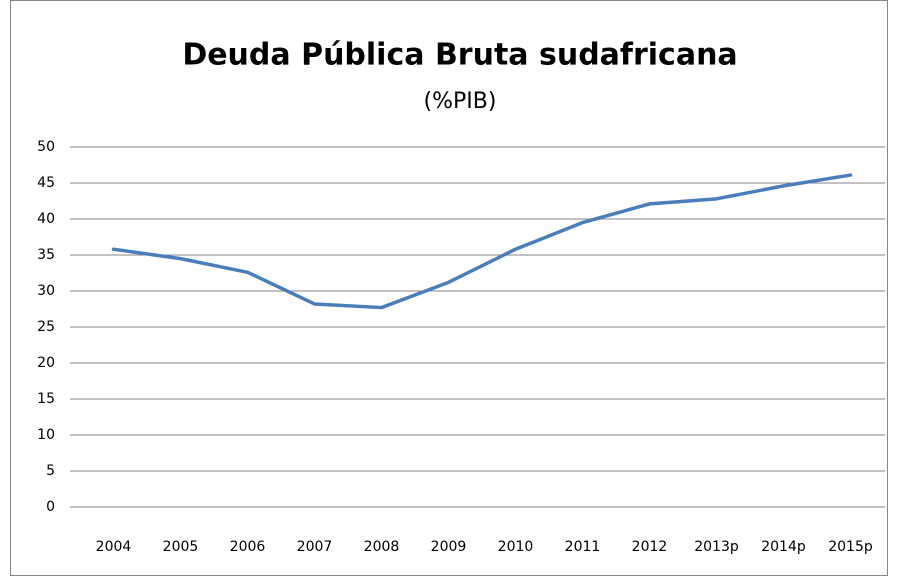 The height and width of the screenshot is (577, 898). I want to click on y-tick-label: 40, so click(46, 219).